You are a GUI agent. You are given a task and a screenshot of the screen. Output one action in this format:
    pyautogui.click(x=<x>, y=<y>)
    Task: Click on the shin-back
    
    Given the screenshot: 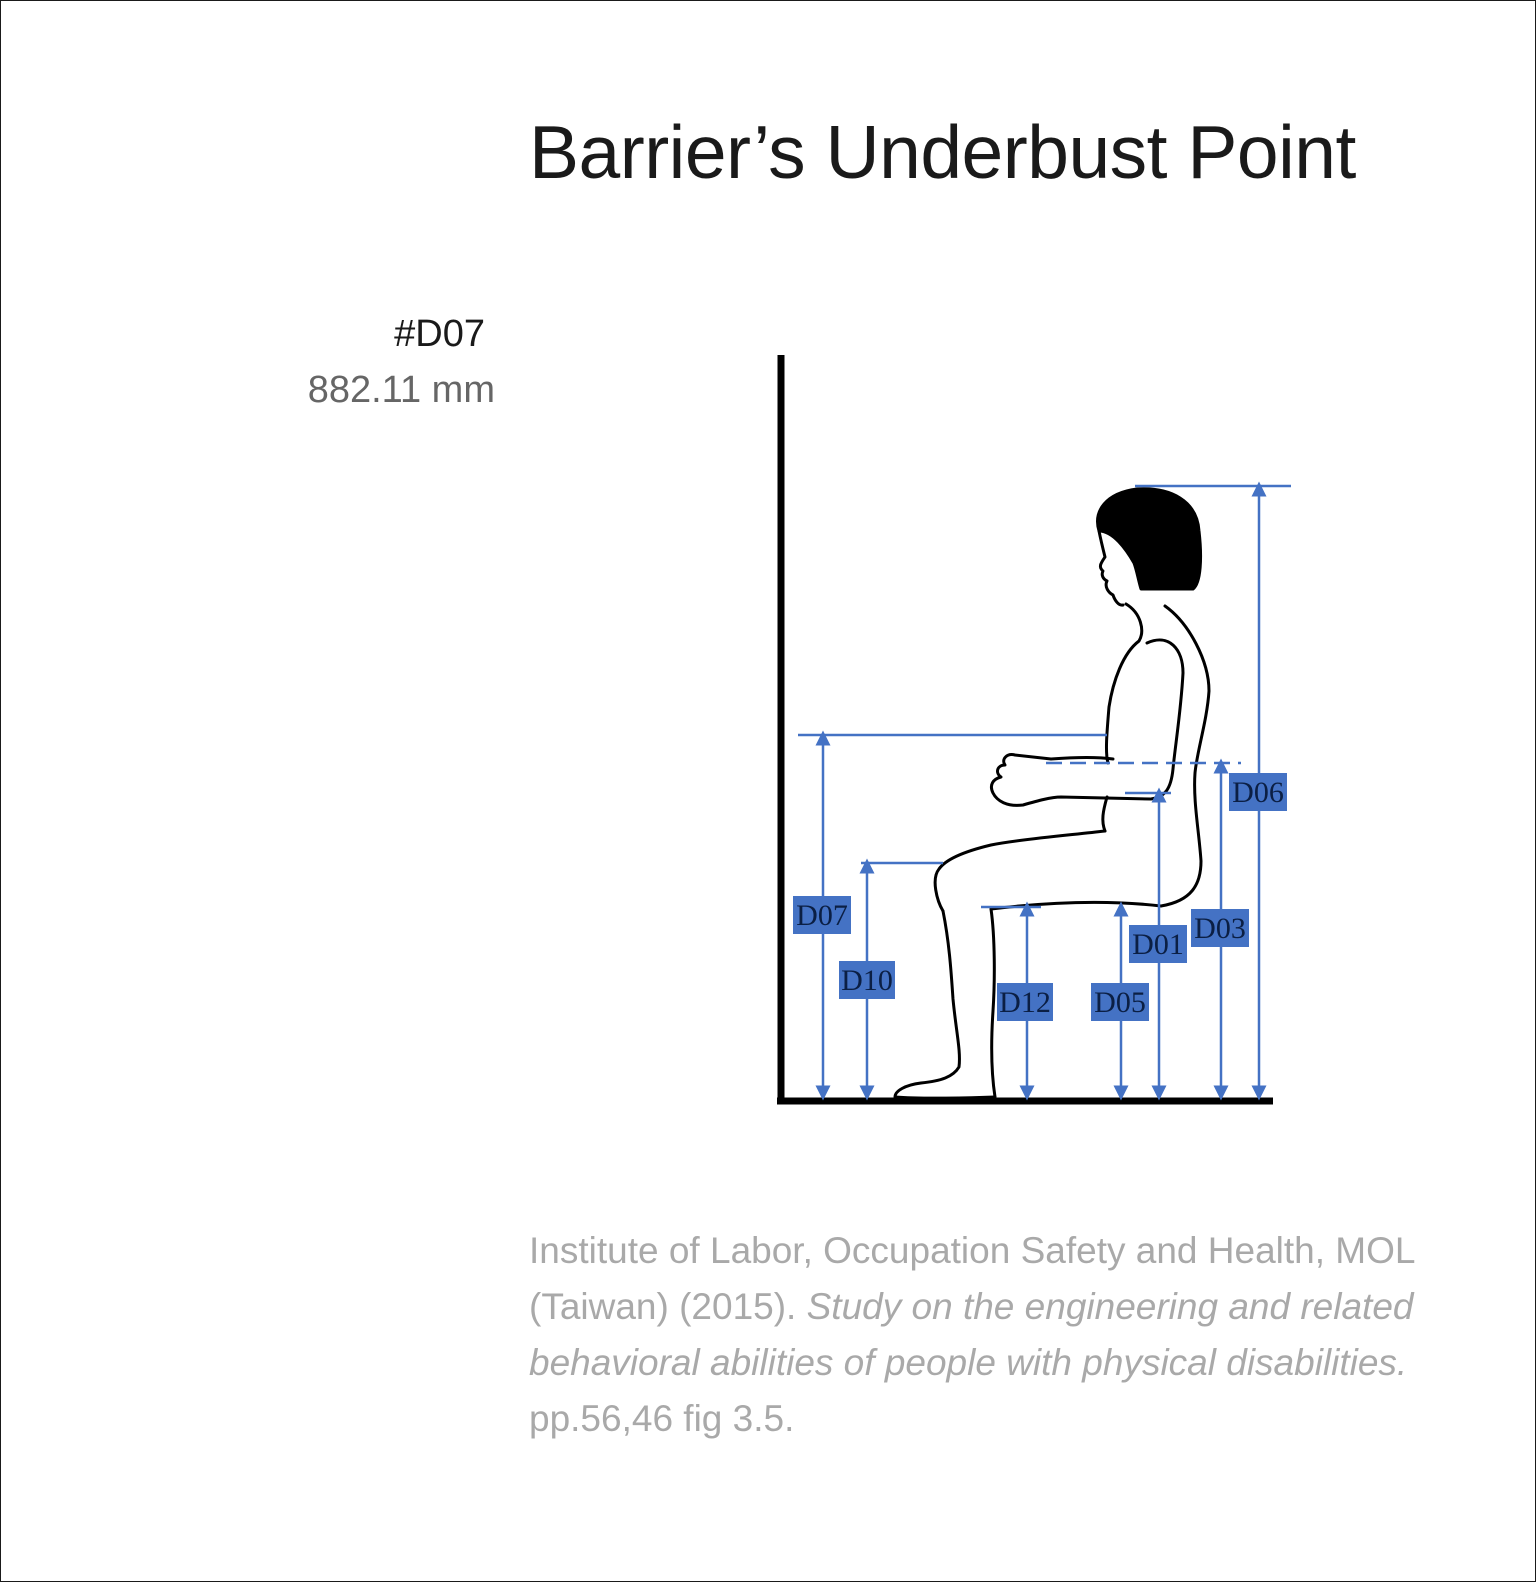 What is the action you would take?
    pyautogui.click(x=993, y=1003)
    